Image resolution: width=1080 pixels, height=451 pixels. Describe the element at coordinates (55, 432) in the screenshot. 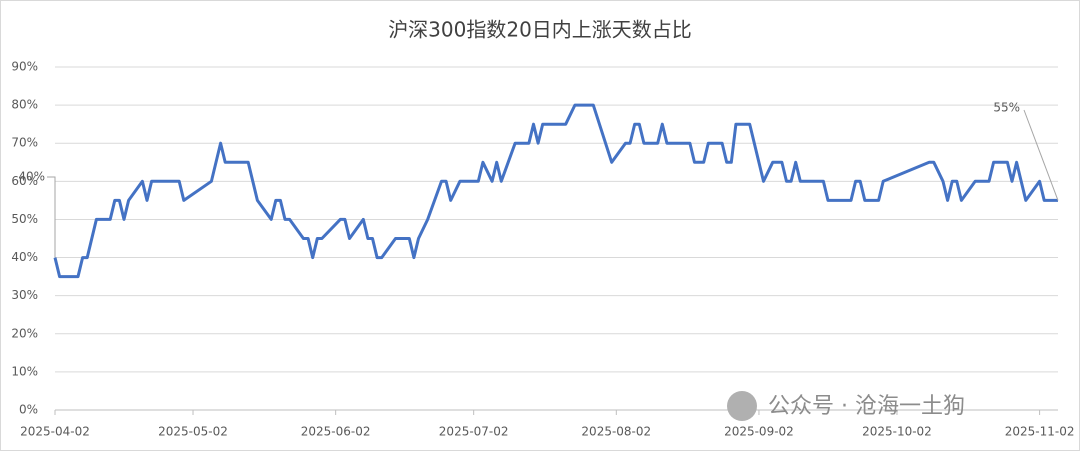

I see `x-tick-label: 2025-04-02` at that location.